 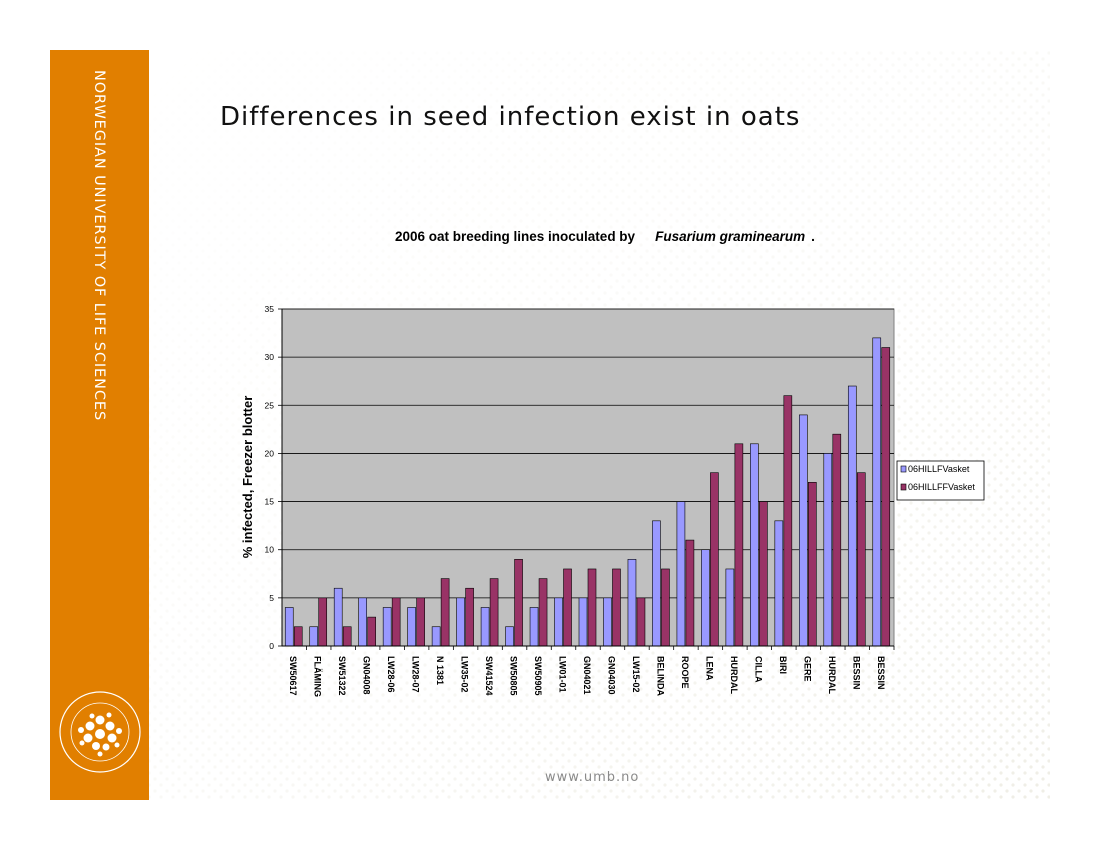 What do you see at coordinates (489, 676) in the screenshot?
I see `x-tick-label: SW41524` at bounding box center [489, 676].